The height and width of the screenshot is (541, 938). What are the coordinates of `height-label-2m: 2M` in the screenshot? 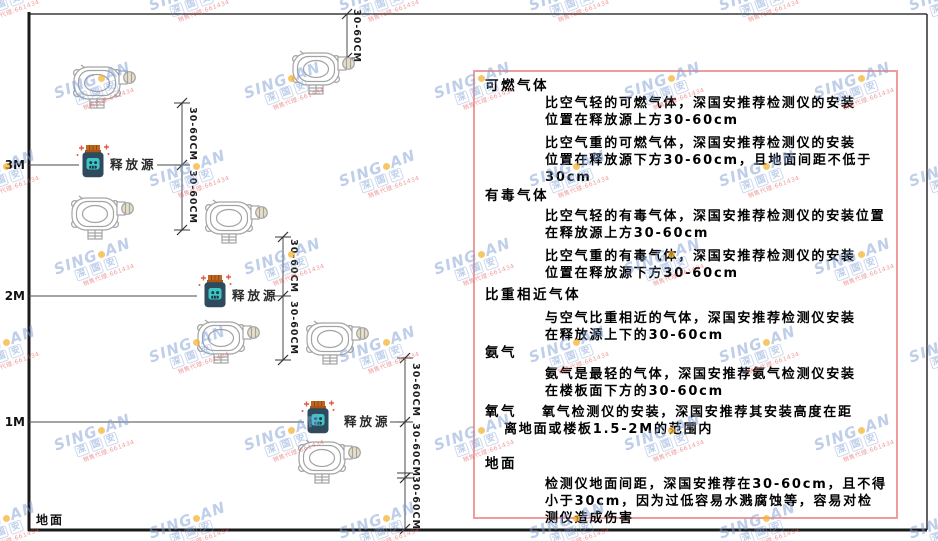 It's located at (15, 296).